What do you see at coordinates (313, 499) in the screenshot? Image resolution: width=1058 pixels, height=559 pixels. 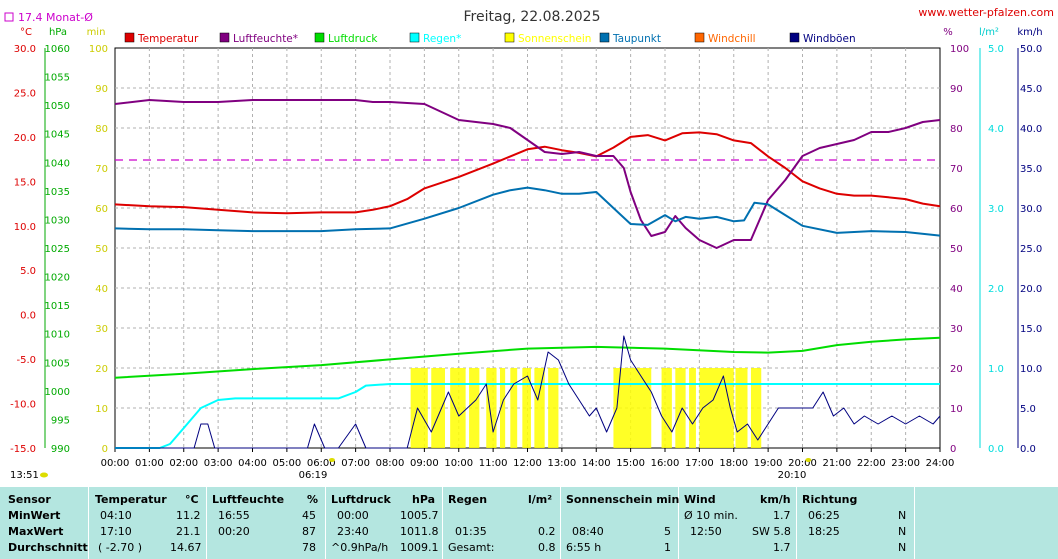 I see `header-humidity-unit: %` at bounding box center [313, 499].